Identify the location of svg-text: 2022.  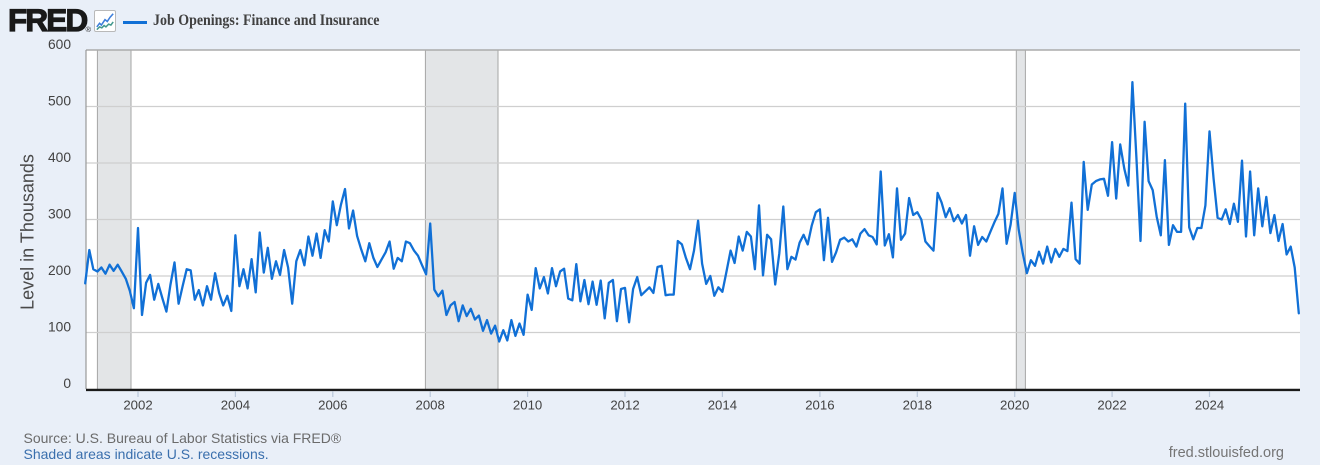
(1111, 405).